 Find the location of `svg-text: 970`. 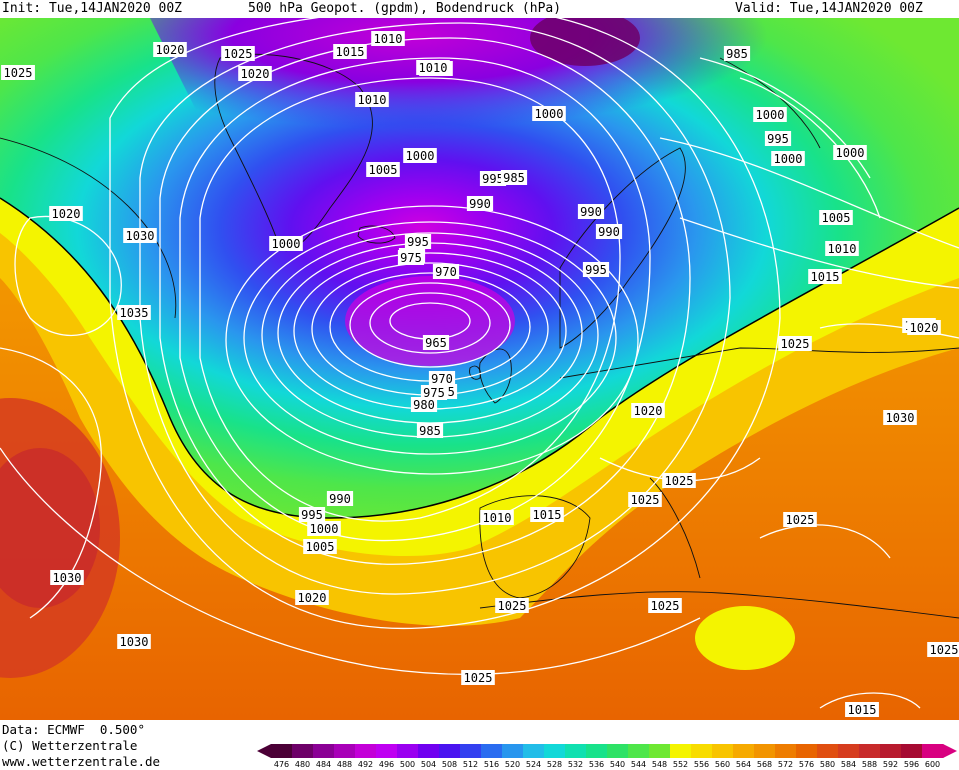

svg-text: 970 is located at coordinates (442, 379).